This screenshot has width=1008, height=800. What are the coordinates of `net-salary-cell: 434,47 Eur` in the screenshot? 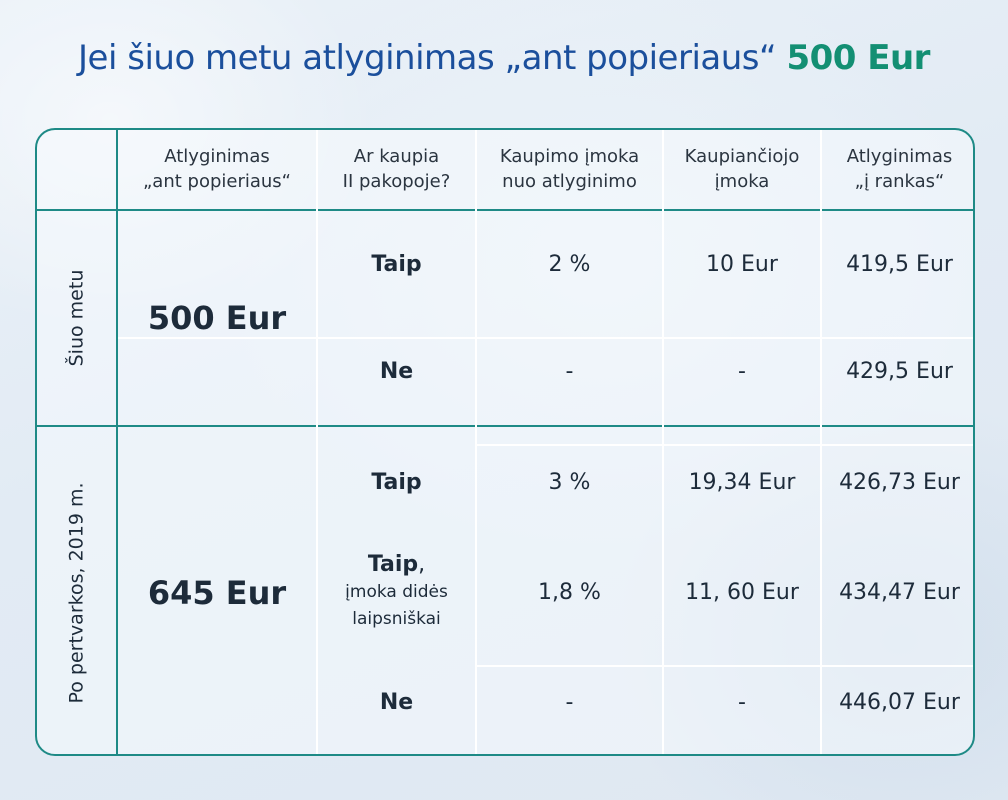 It's located at (899, 592).